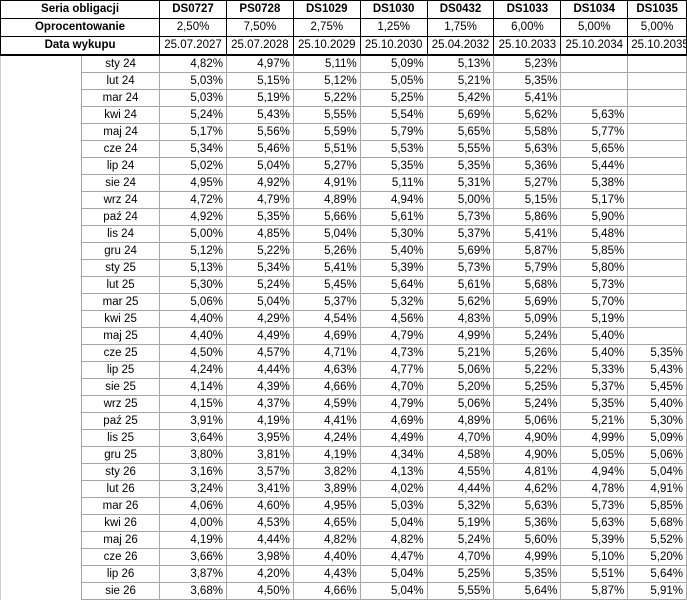 The width and height of the screenshot is (687, 601). I want to click on yield-cell: 4,58%, so click(460, 455).